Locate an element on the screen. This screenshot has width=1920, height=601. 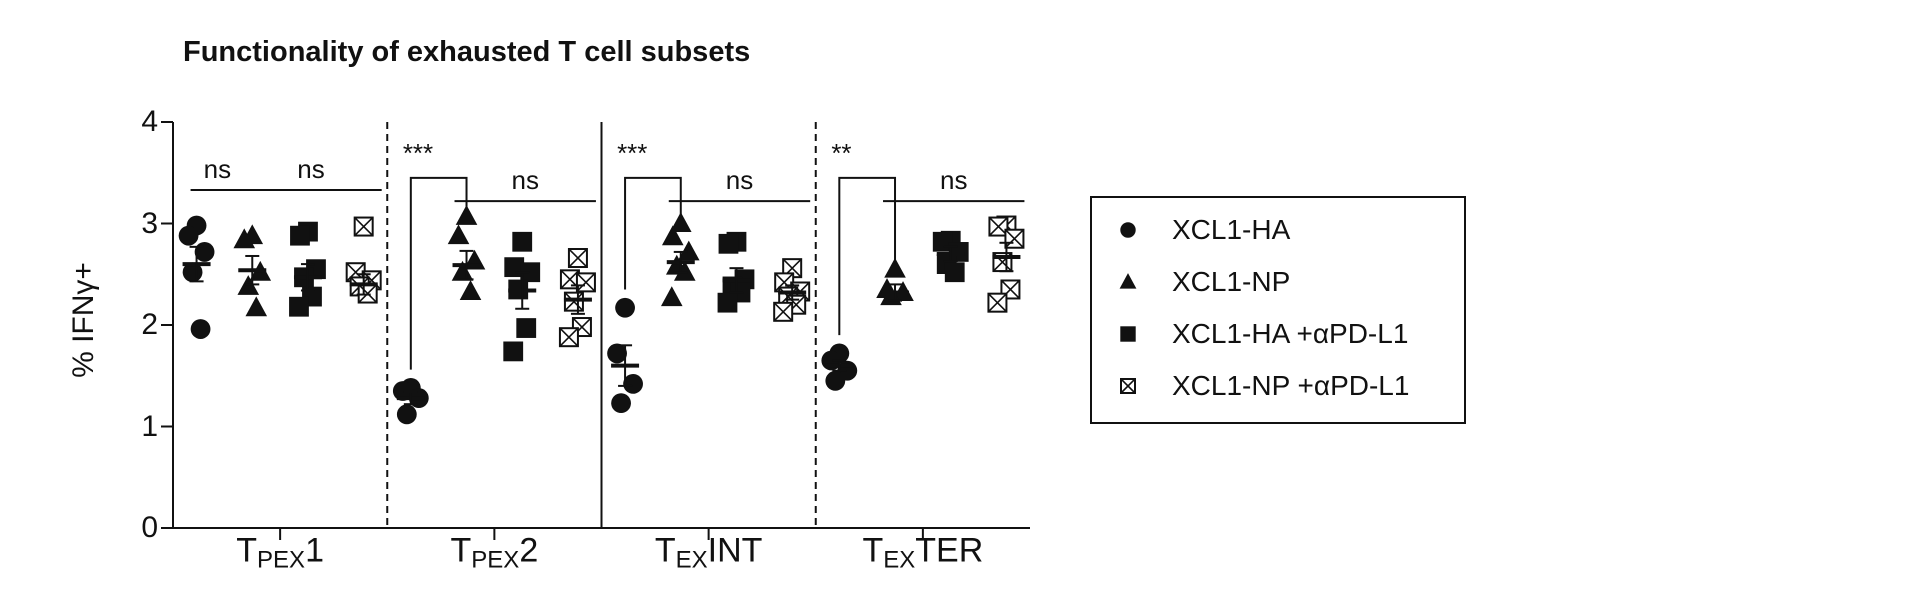
x-tick-label: TPEX2 is located at coordinates (494, 552).